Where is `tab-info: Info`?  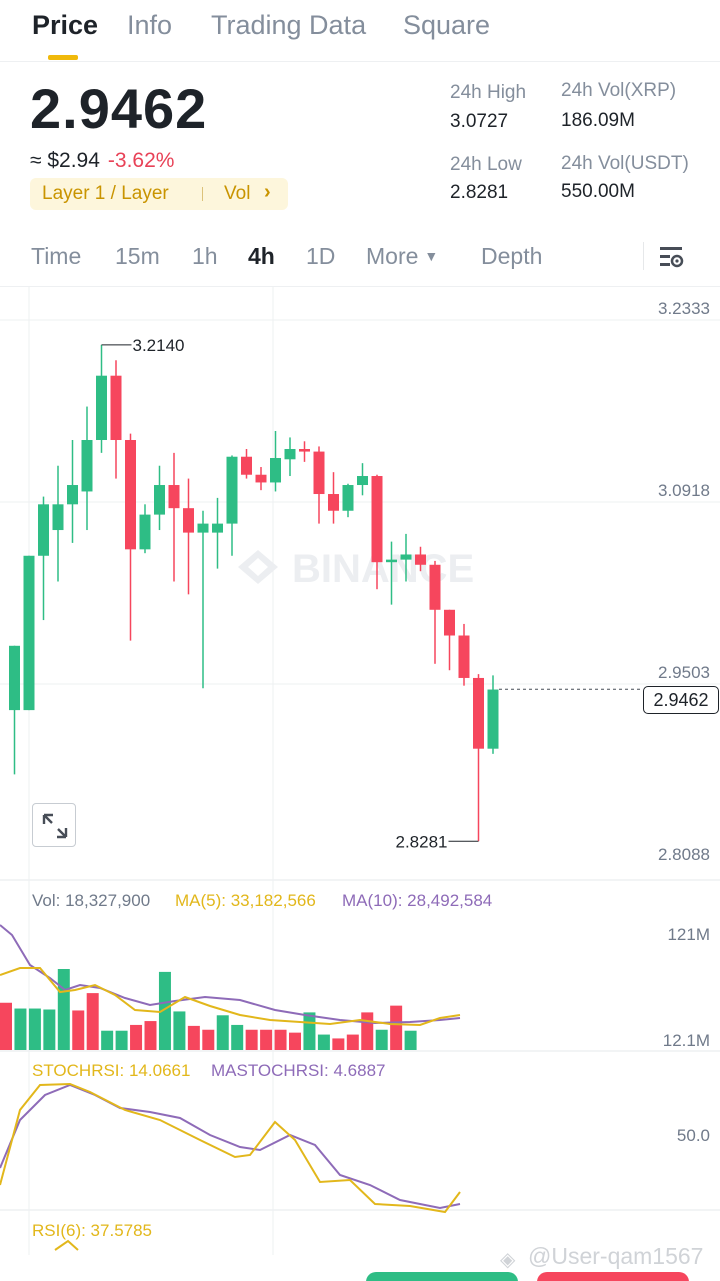
tab-info: Info is located at coordinates (150, 25).